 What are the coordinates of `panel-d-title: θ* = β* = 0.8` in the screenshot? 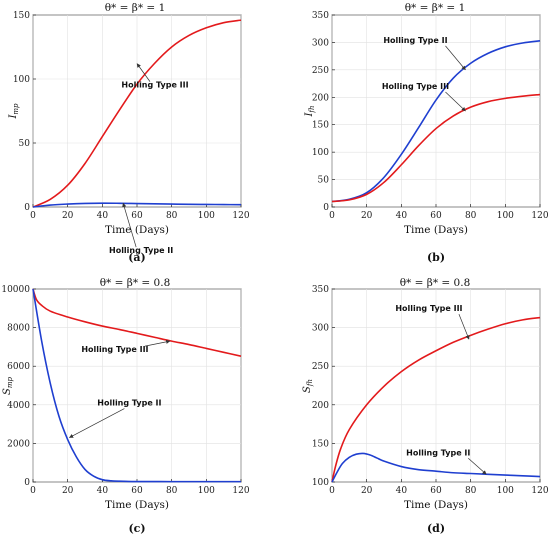 It's located at (435, 283).